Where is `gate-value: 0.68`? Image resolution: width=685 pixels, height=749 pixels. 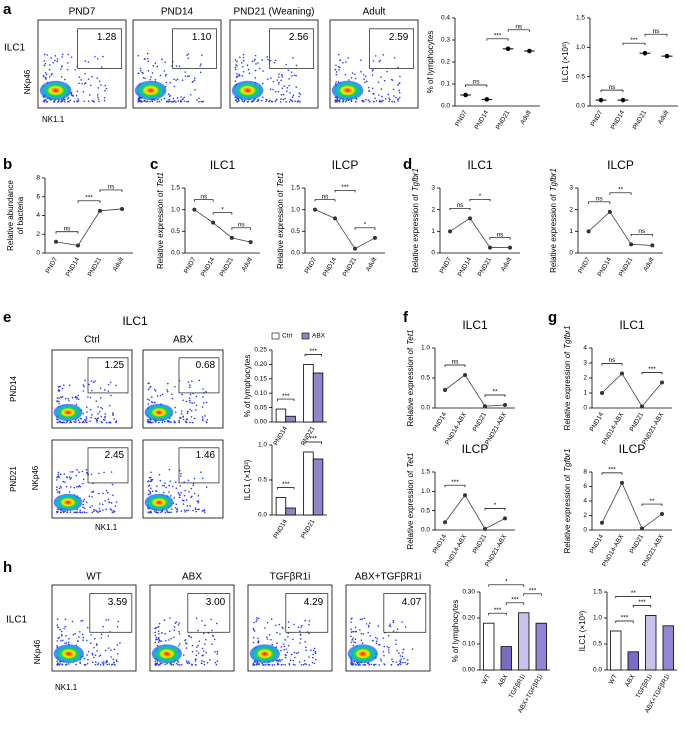 gate-value: 0.68 is located at coordinates (206, 365).